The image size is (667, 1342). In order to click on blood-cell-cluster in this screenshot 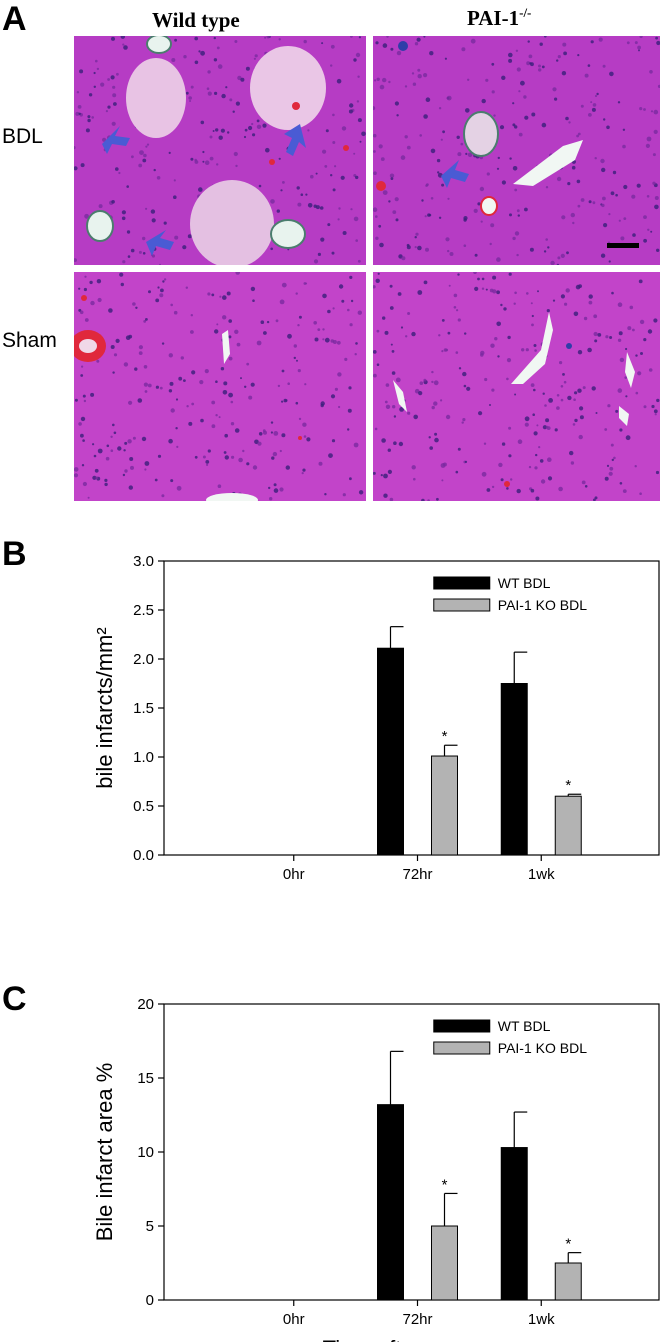, I will do `click(381, 186)`.